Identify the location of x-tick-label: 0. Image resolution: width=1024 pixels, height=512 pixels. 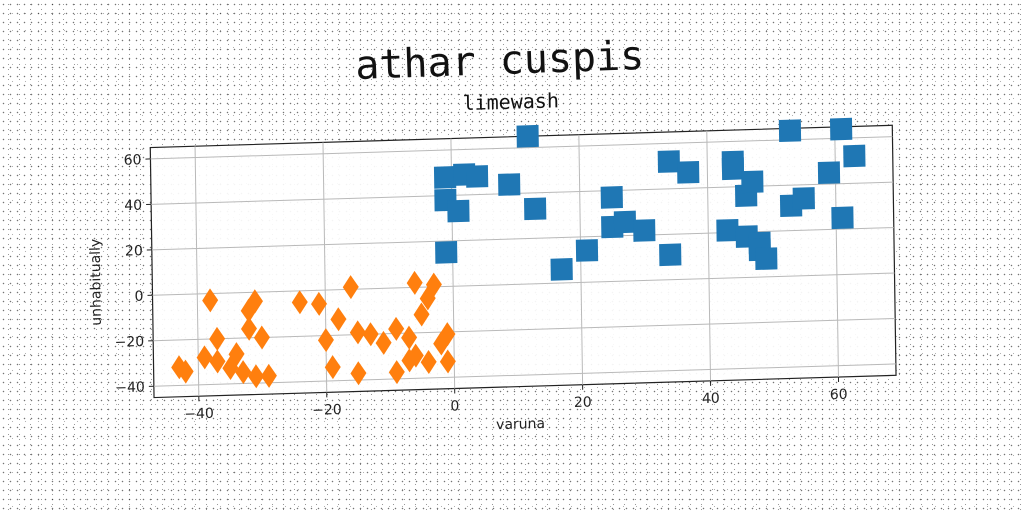
(454, 406).